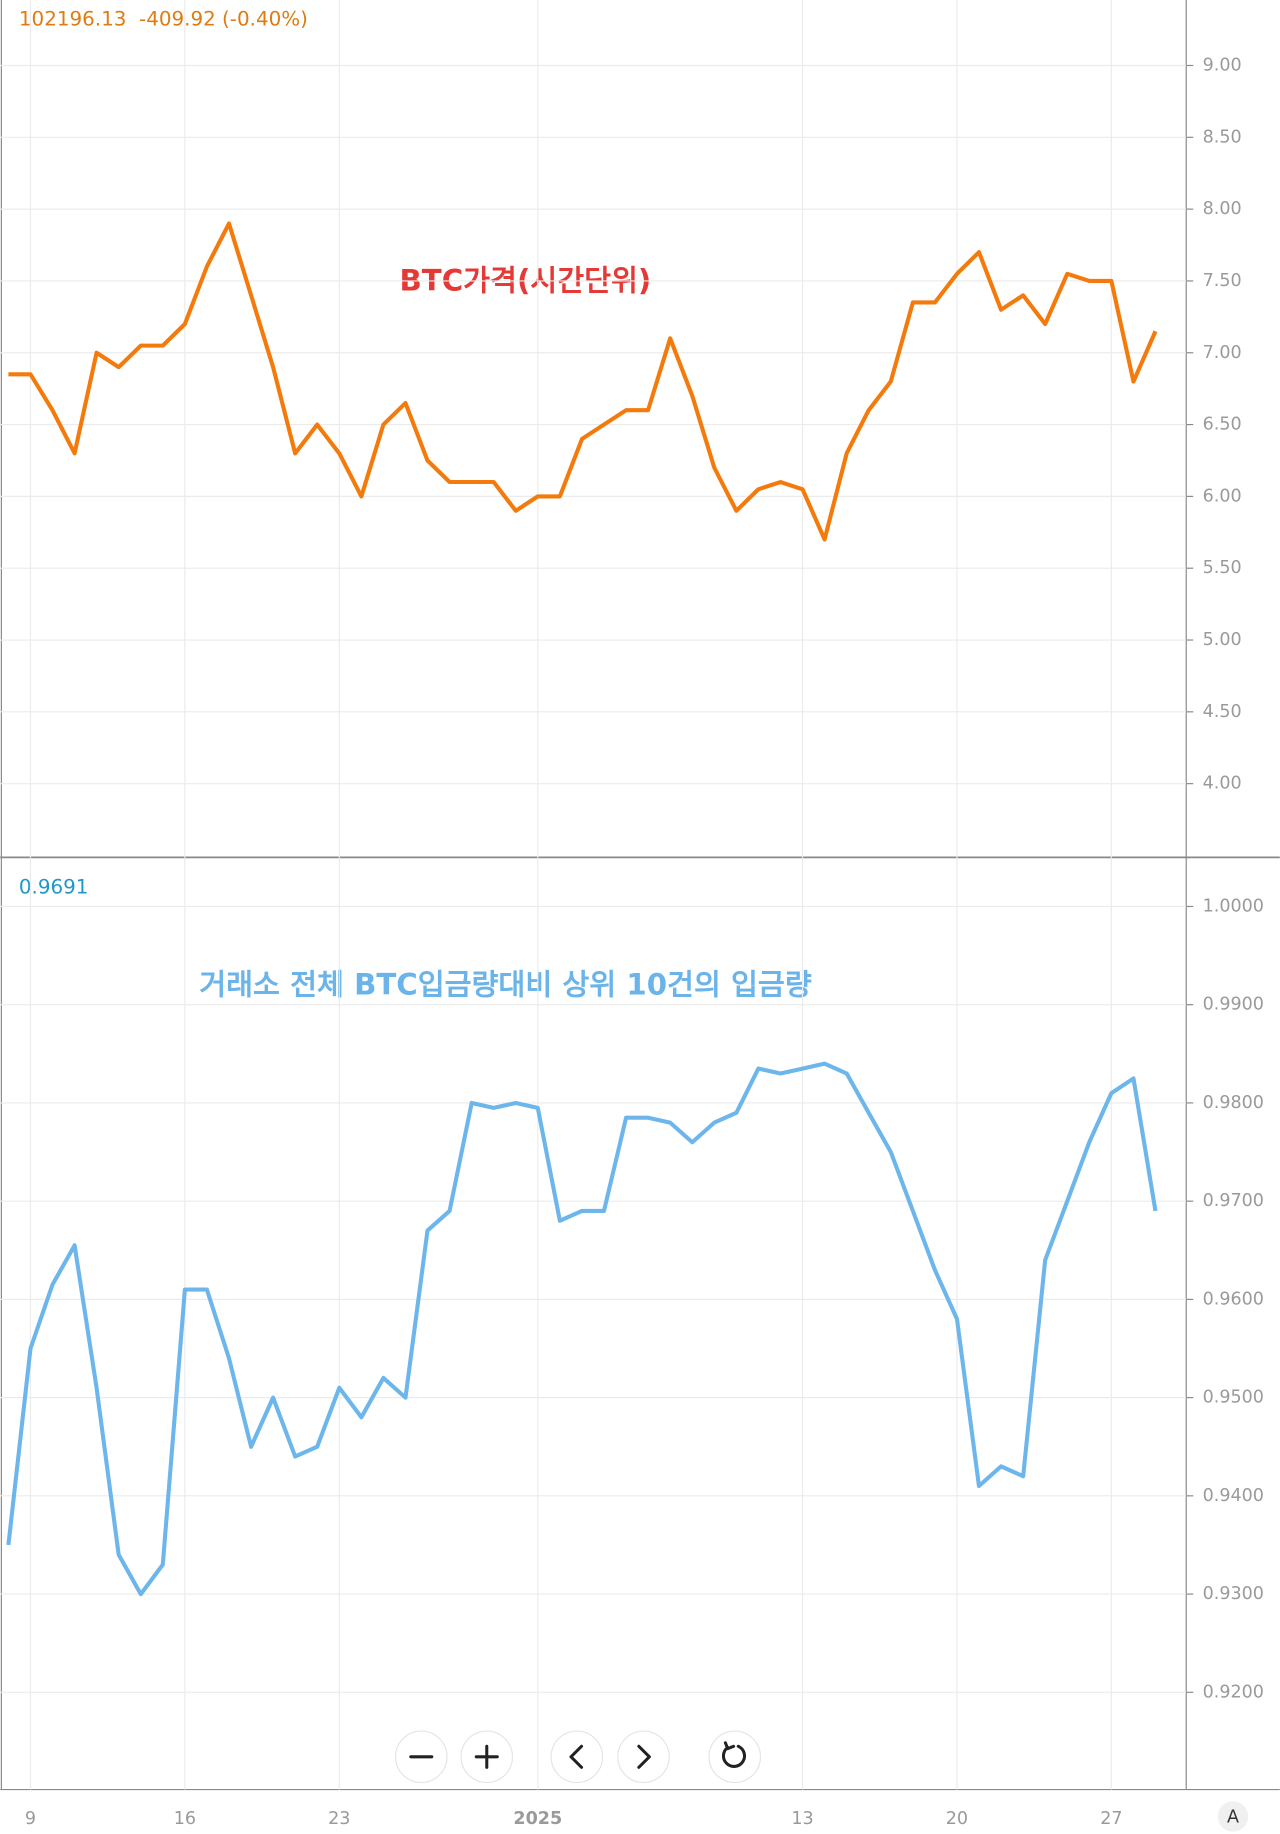  Describe the element at coordinates (1222, 784) in the screenshot. I see `y-tick-label: 4.00` at that location.